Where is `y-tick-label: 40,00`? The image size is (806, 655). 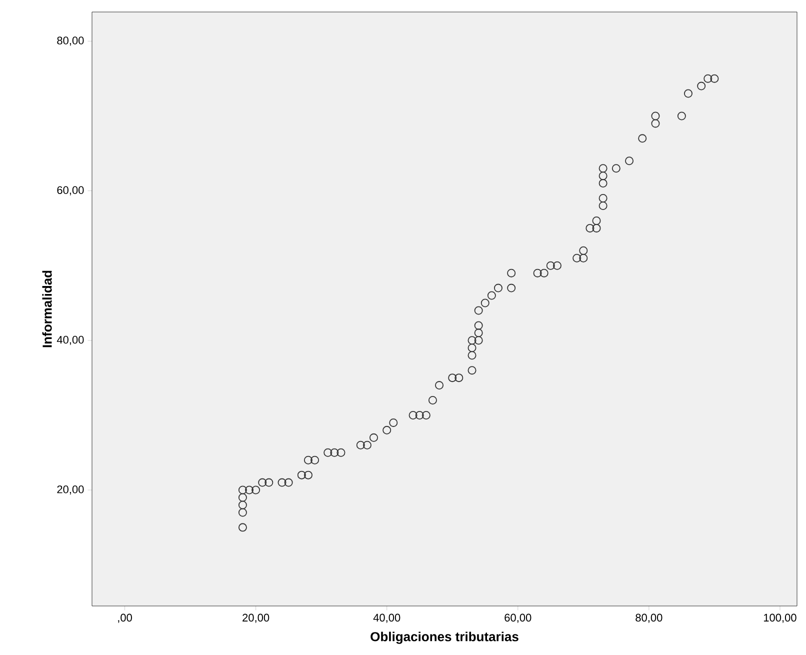 y-tick-label: 40,00 is located at coordinates (70, 340).